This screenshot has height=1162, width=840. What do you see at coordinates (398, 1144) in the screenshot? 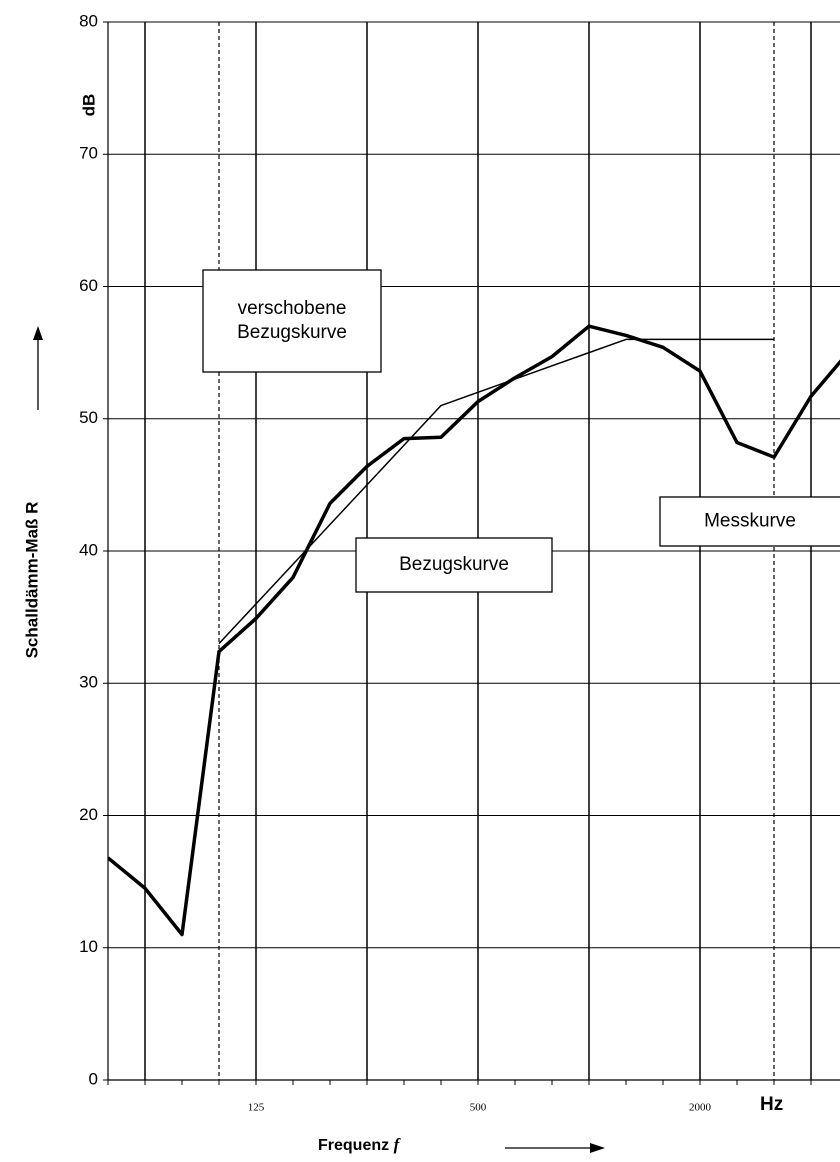
I see `x-label-symbol: f` at bounding box center [398, 1144].